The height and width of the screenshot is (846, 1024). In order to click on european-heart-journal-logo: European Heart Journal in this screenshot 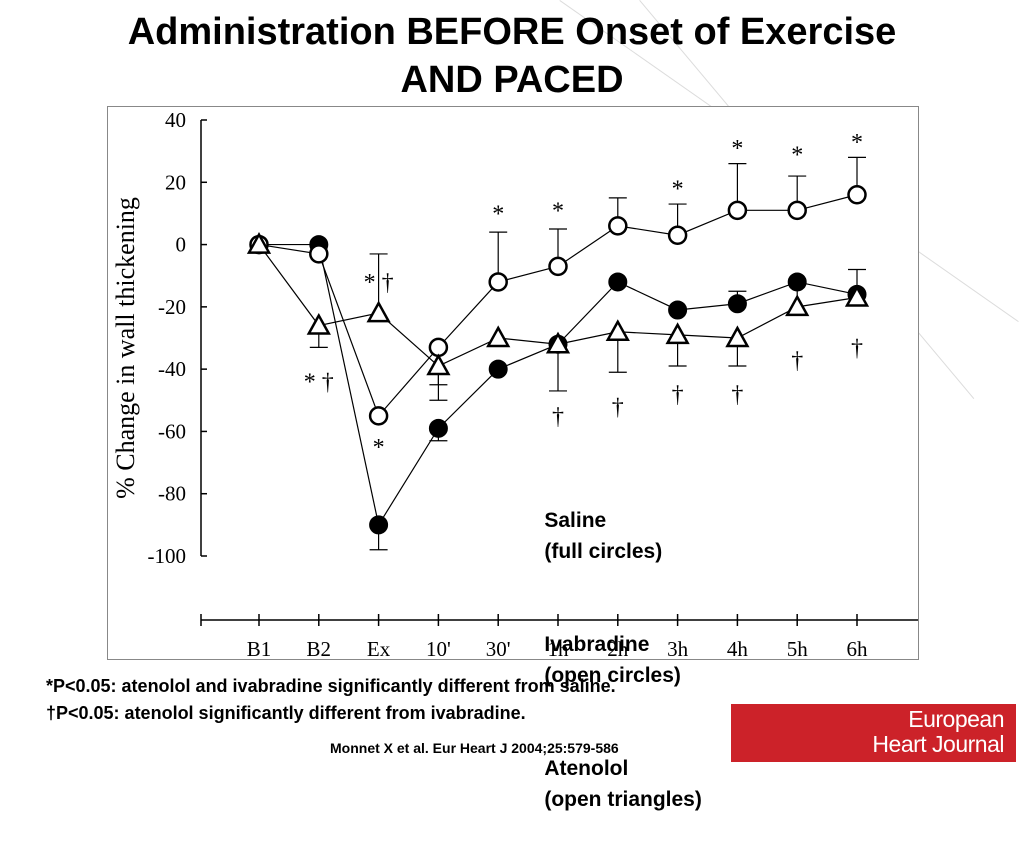, I will do `click(873, 733)`.